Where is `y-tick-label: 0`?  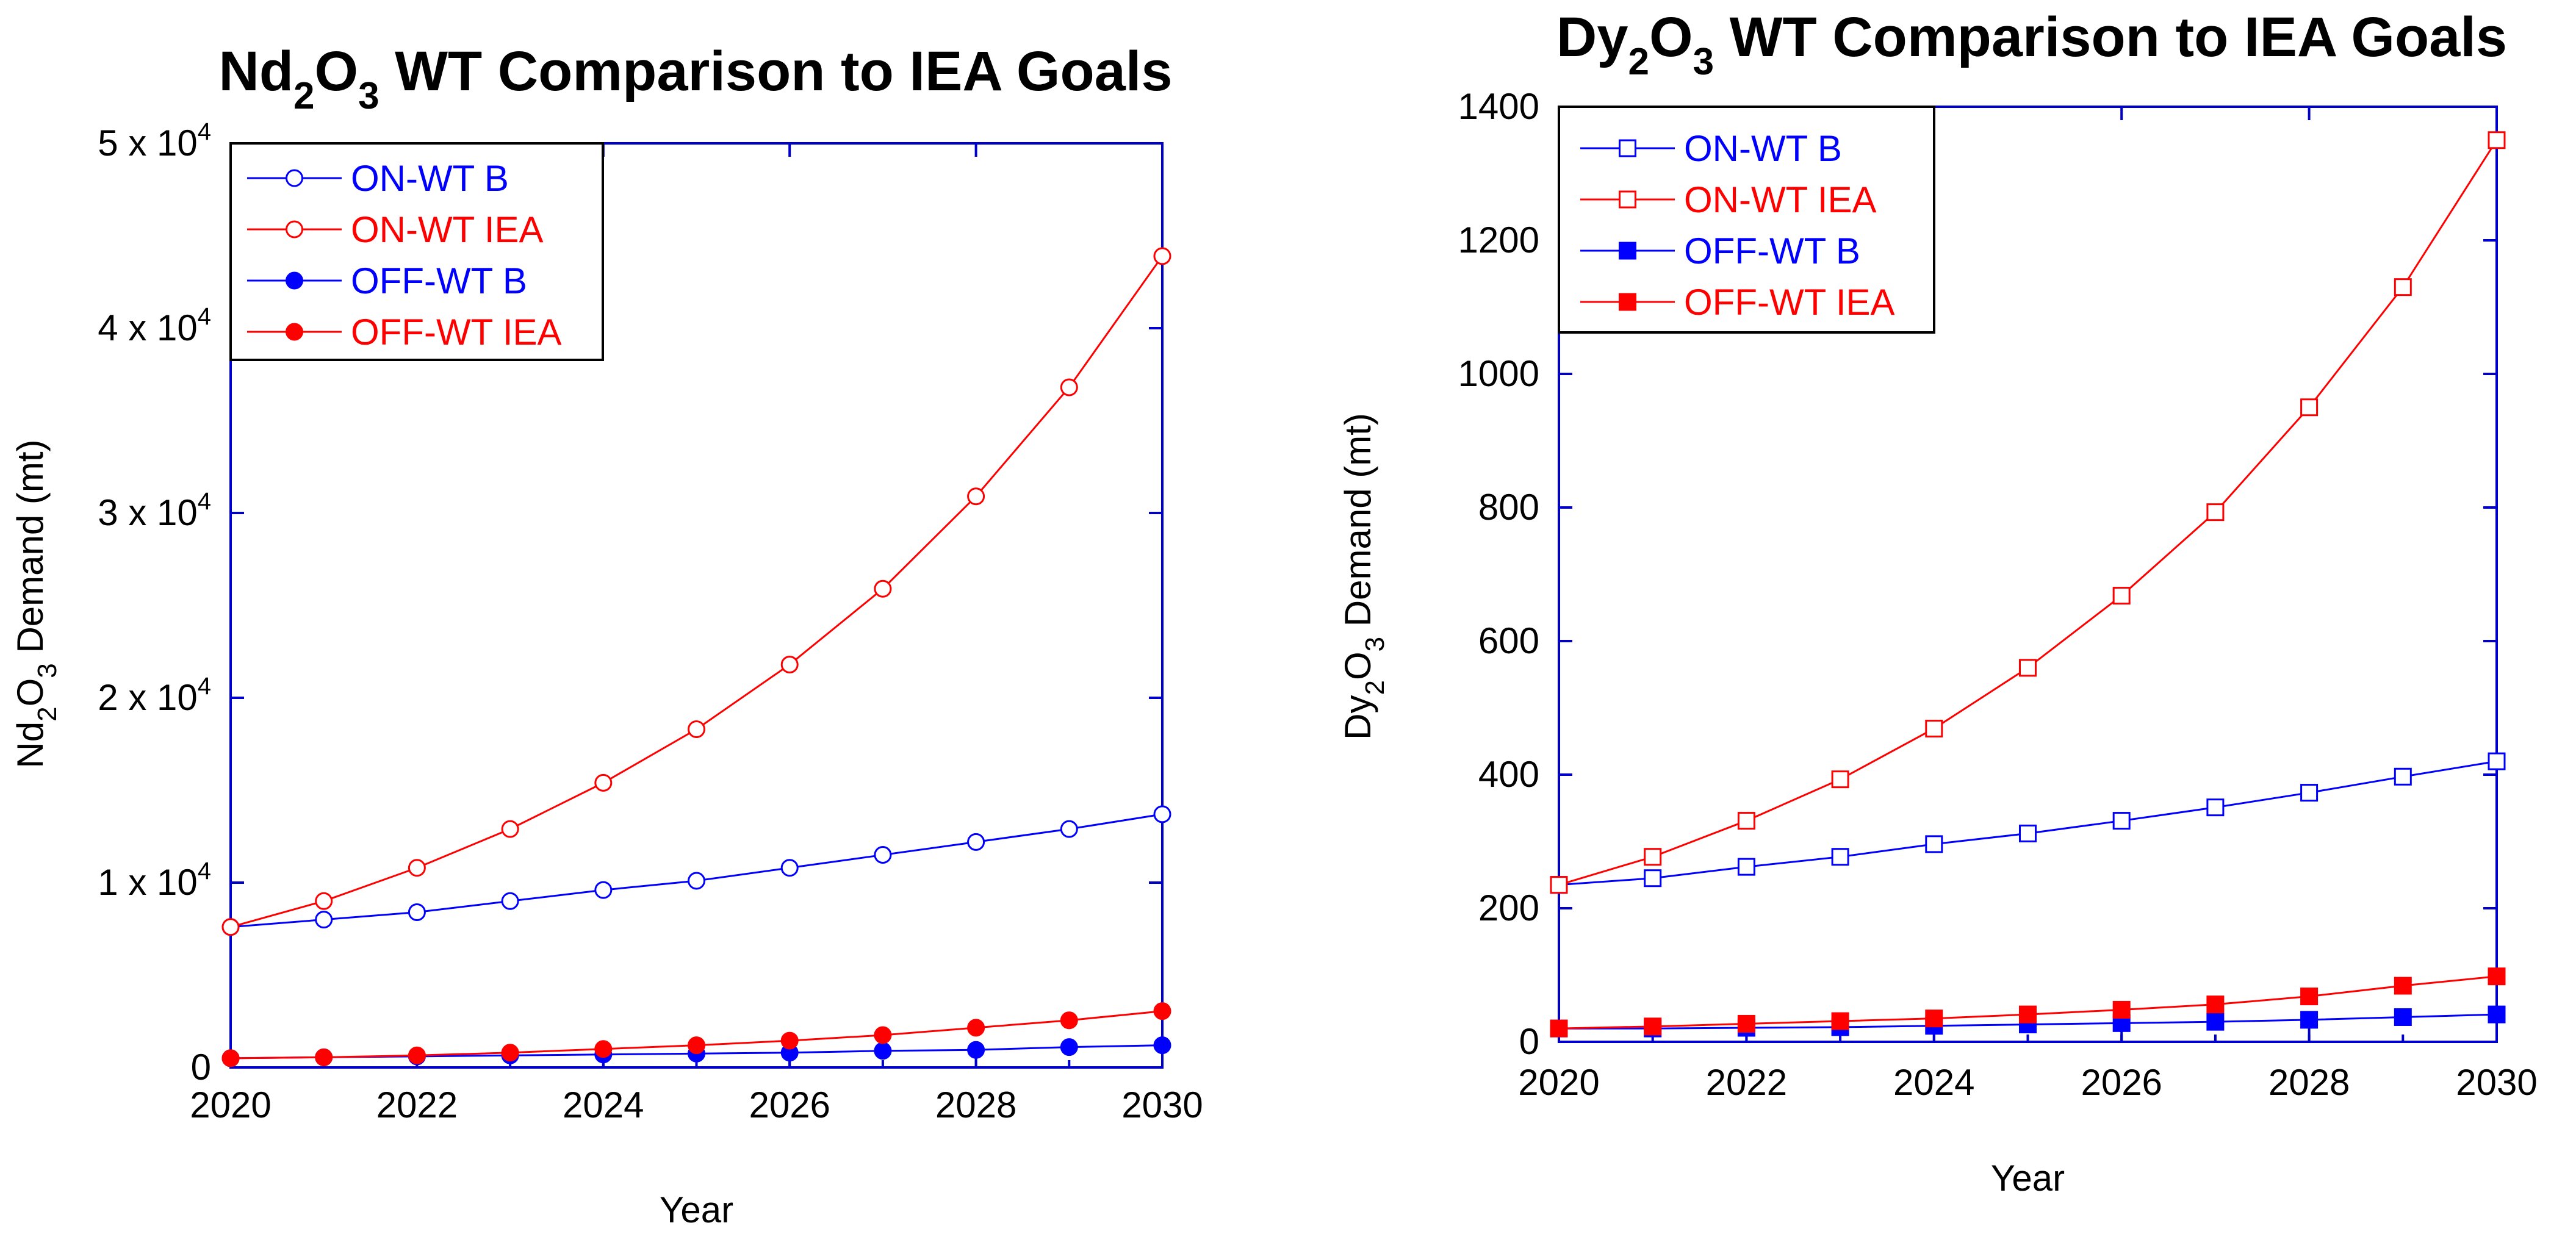
y-tick-label: 0 is located at coordinates (1529, 1041).